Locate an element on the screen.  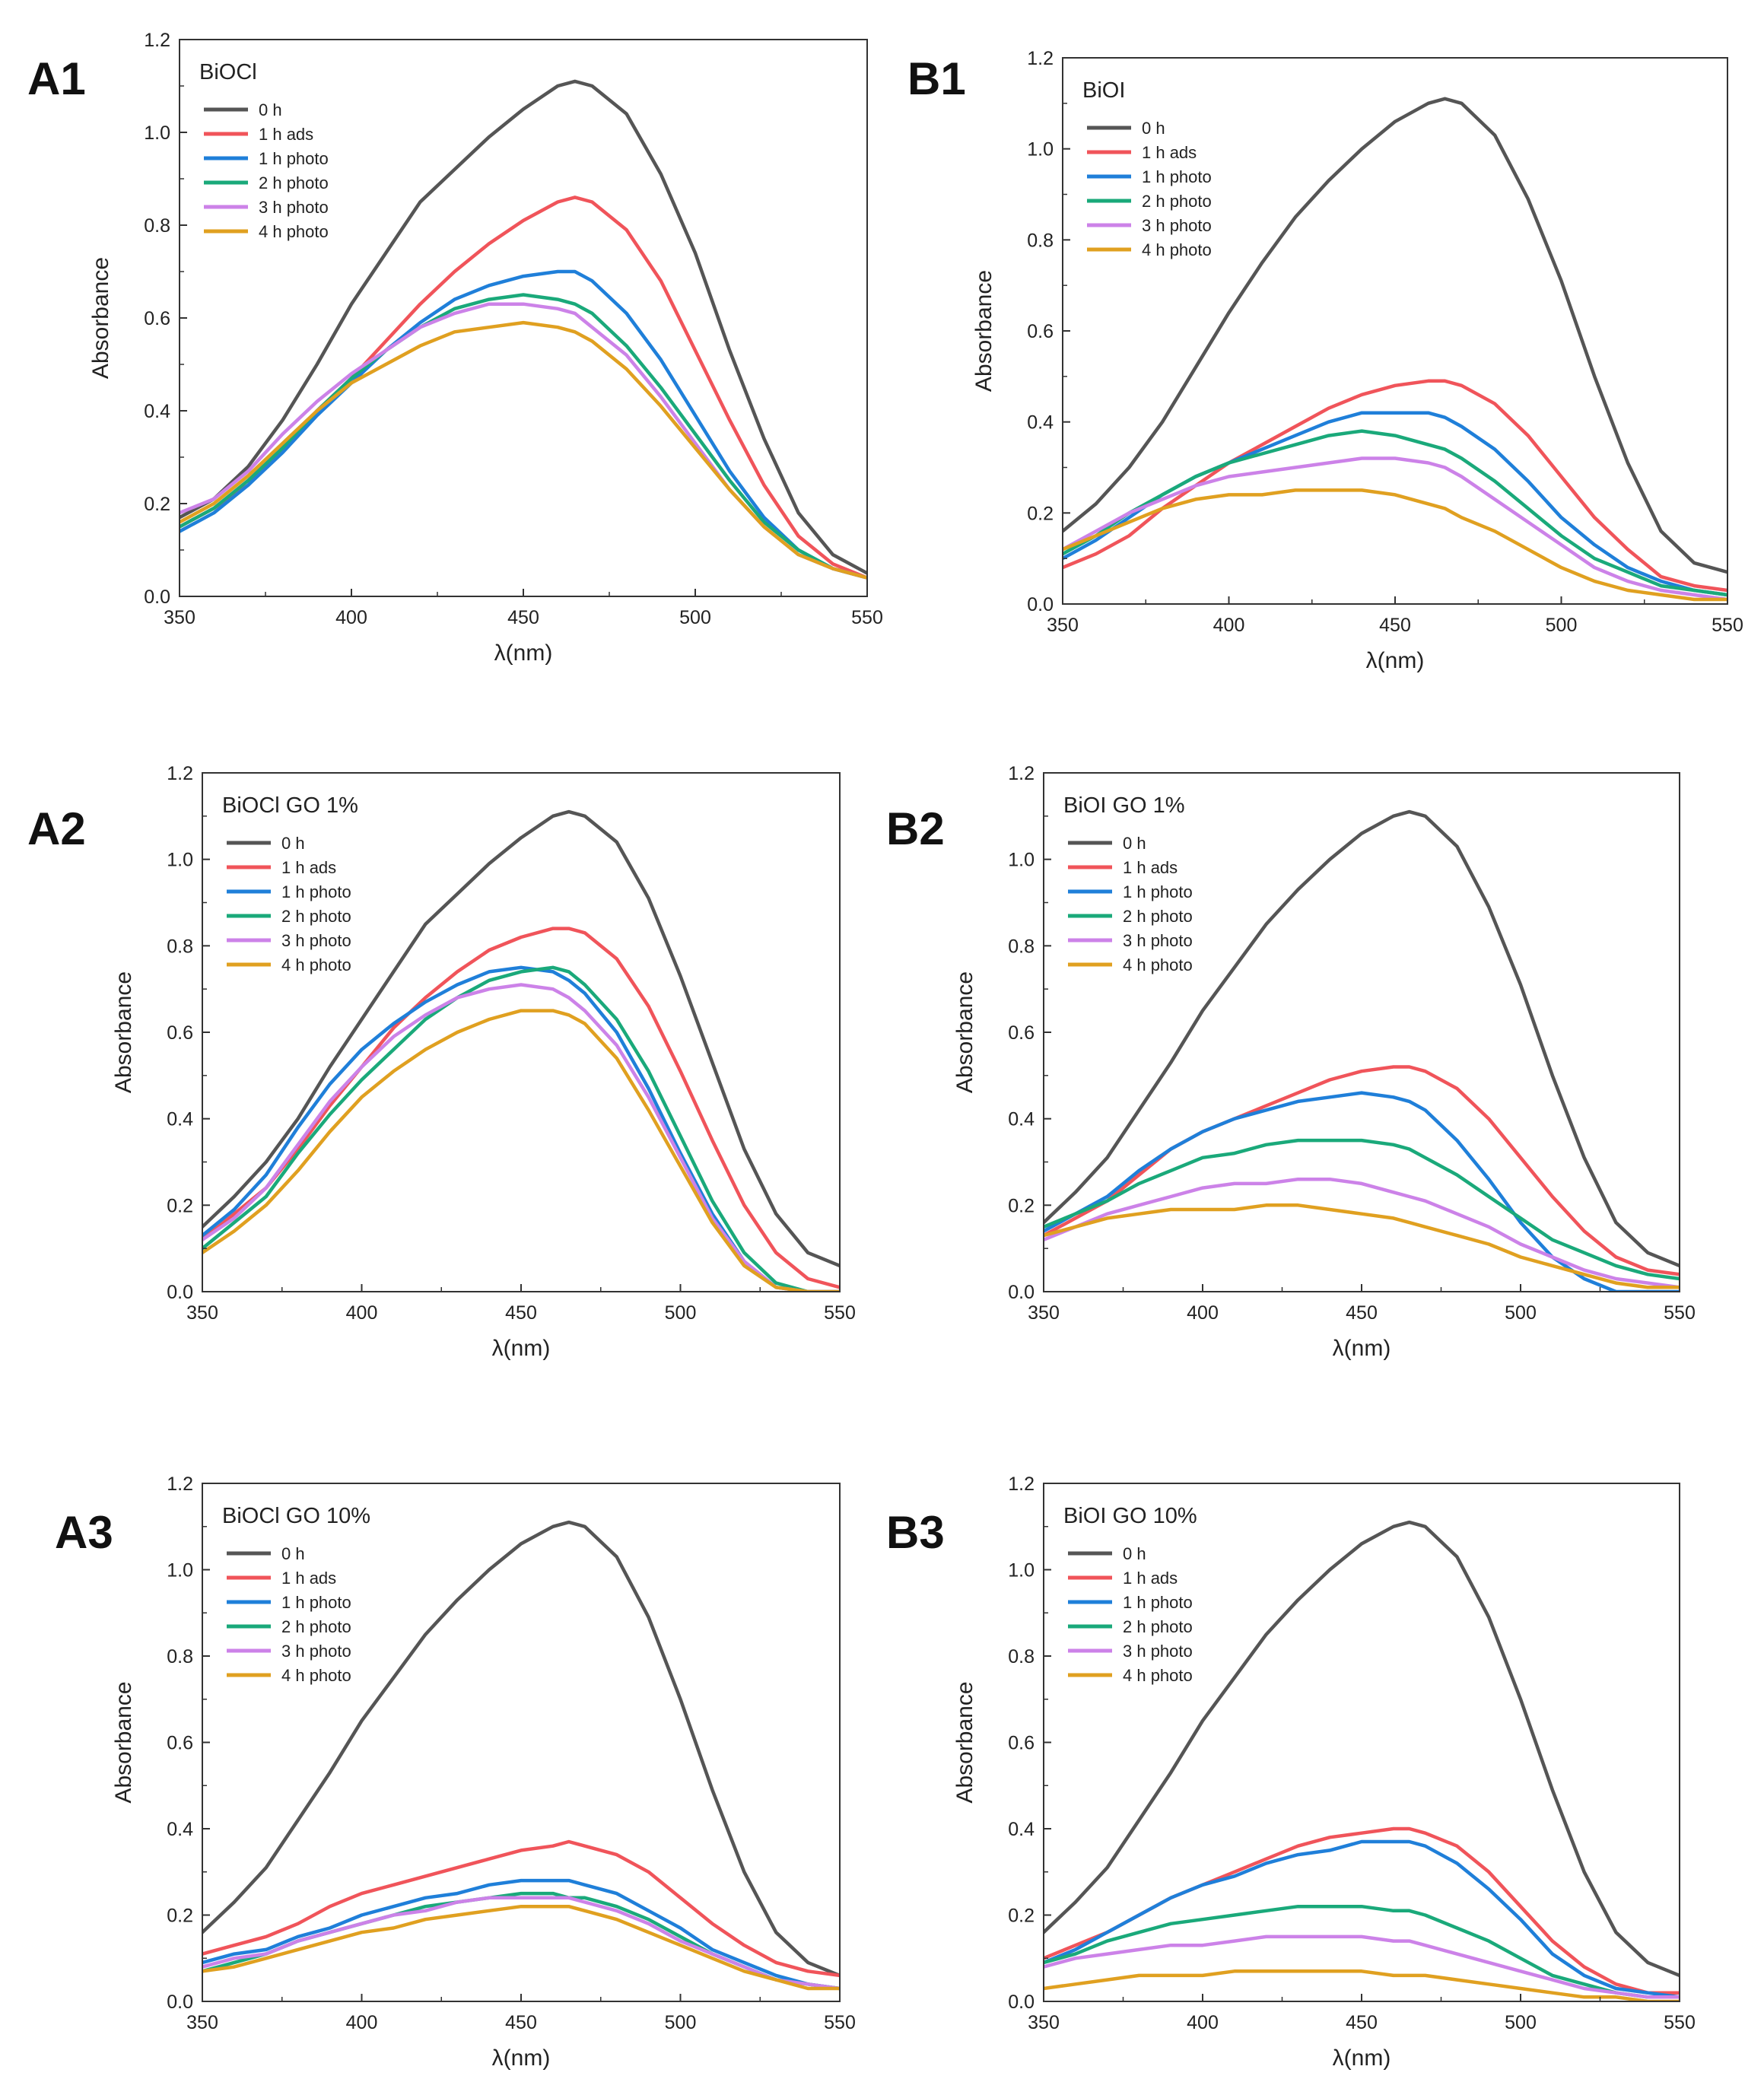
panel-letter: A3 is located at coordinates (84, 1532).